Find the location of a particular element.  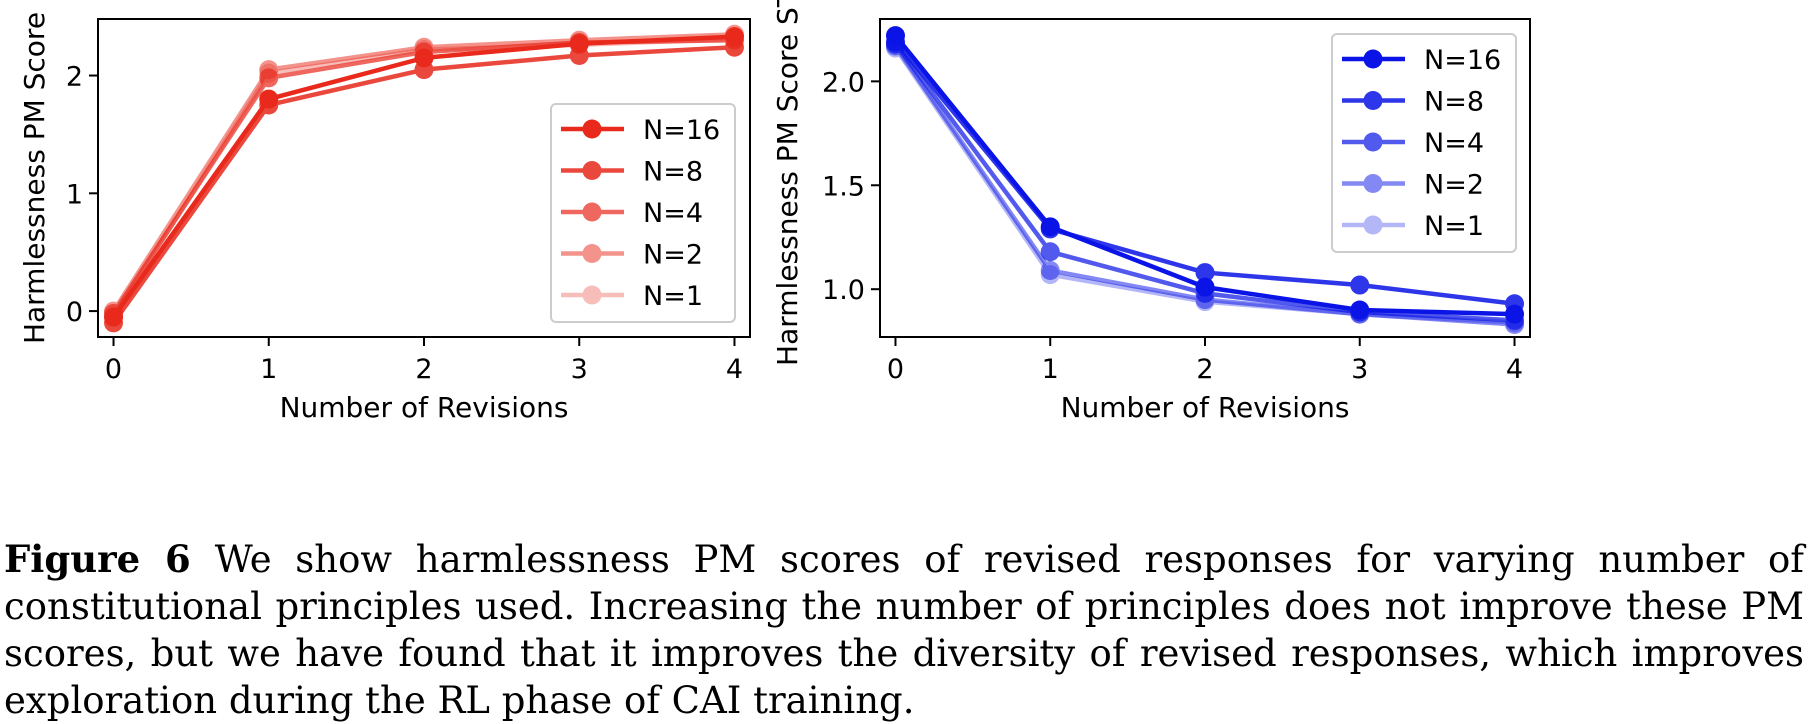

left-legend-box is located at coordinates (643, 213).